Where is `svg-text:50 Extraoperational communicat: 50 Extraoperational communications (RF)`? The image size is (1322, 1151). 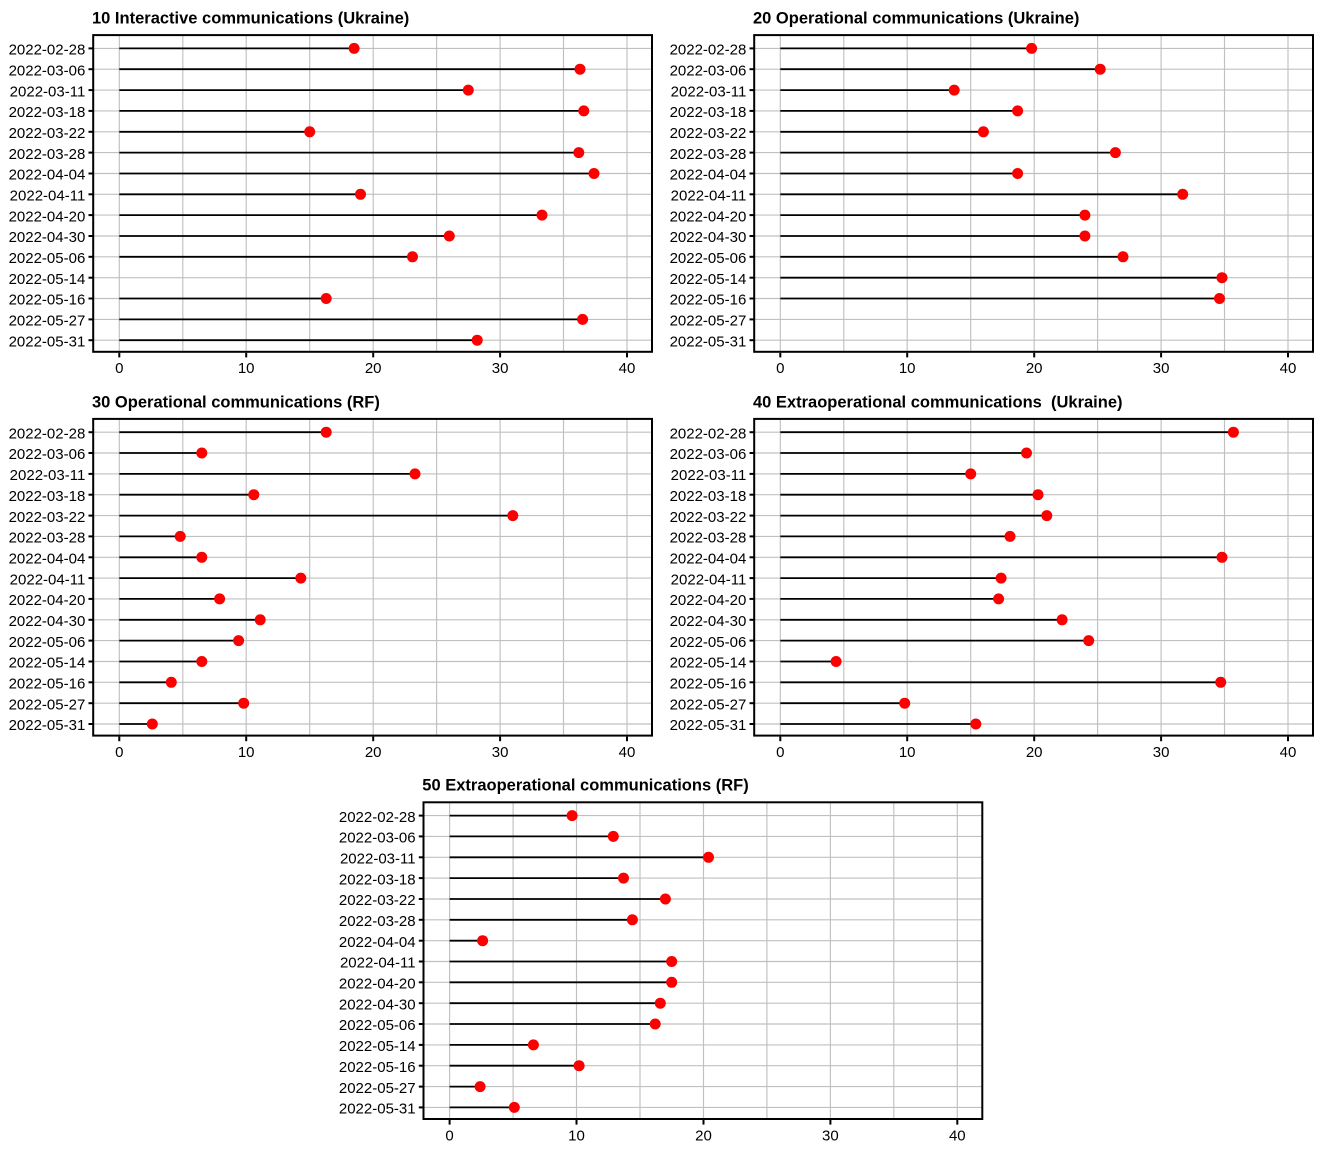 svg-text:50 Extraoperational communicat: 50 Extraoperational communications (RF) is located at coordinates (585, 786).